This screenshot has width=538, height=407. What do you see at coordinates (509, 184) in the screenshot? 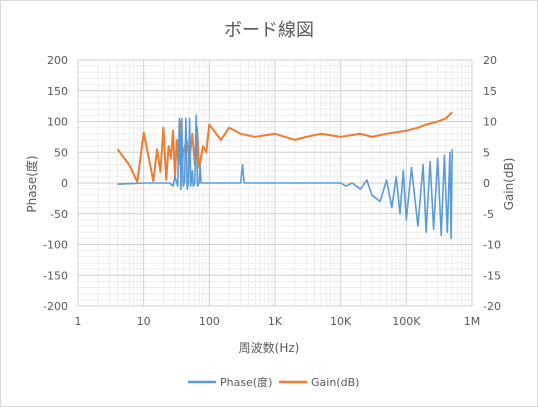
I see `y-axis-right-title: Gain(dB)` at bounding box center [509, 184].